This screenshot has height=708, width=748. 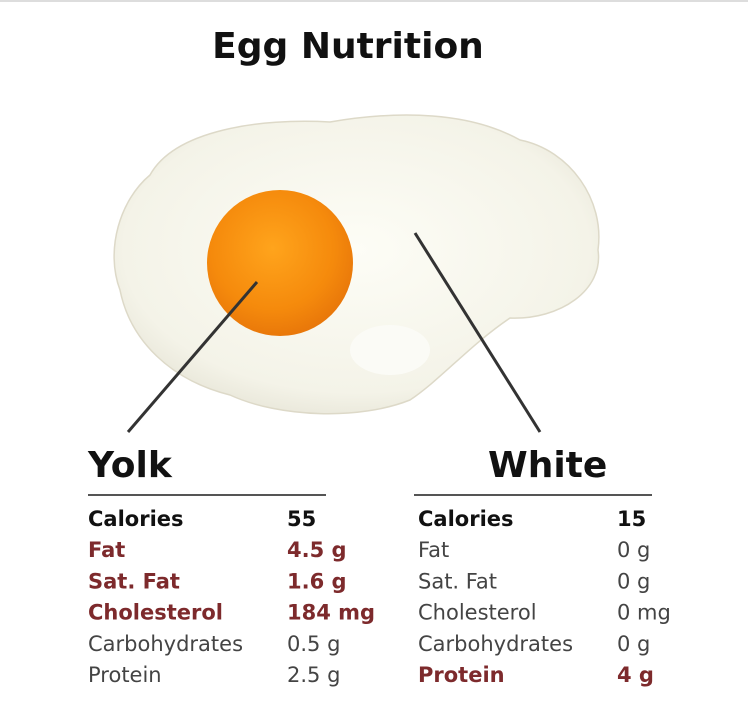 What do you see at coordinates (390, 350) in the screenshot?
I see `egg-white-highlight` at bounding box center [390, 350].